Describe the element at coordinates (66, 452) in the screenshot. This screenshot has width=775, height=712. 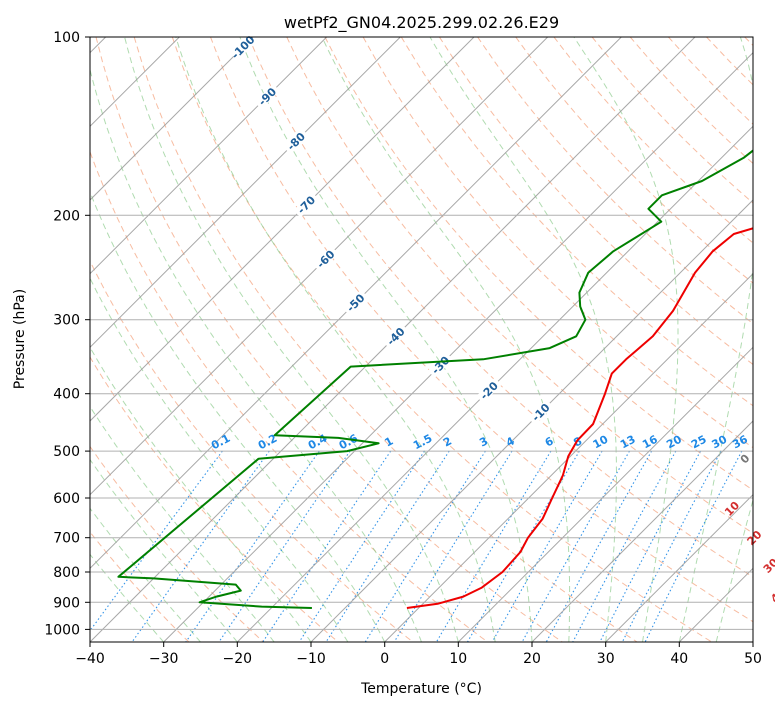
I see `y-tick-label: 500` at that location.